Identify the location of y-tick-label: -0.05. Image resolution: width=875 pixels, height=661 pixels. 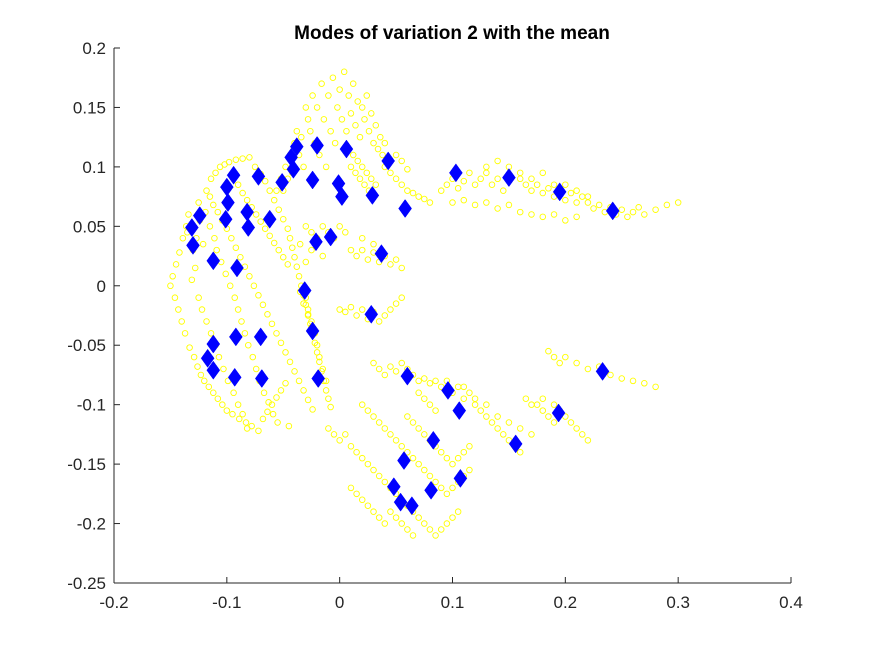
(86, 345).